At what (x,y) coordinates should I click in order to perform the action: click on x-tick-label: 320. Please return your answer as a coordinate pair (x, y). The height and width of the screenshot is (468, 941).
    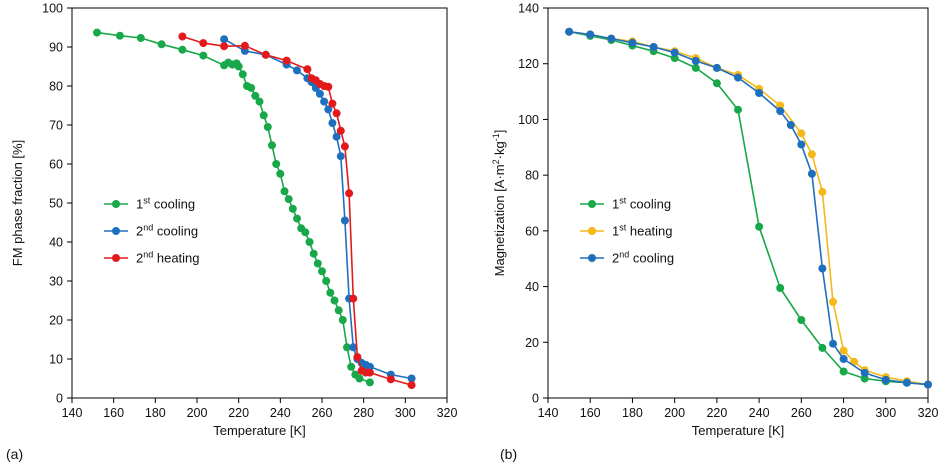
    Looking at the image, I should click on (928, 413).